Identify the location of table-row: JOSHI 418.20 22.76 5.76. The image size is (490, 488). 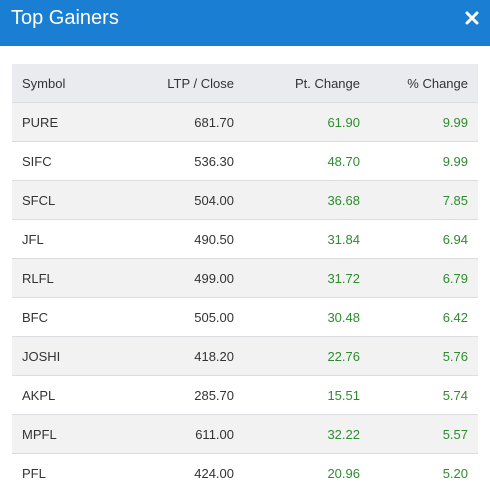
(245, 356).